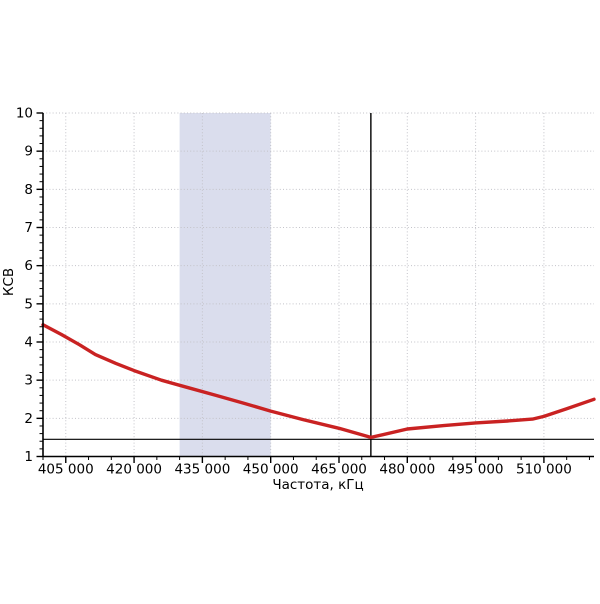 The width and height of the screenshot is (600, 604). Describe the element at coordinates (476, 470) in the screenshot. I see `x-tick-label: 495 000` at that location.